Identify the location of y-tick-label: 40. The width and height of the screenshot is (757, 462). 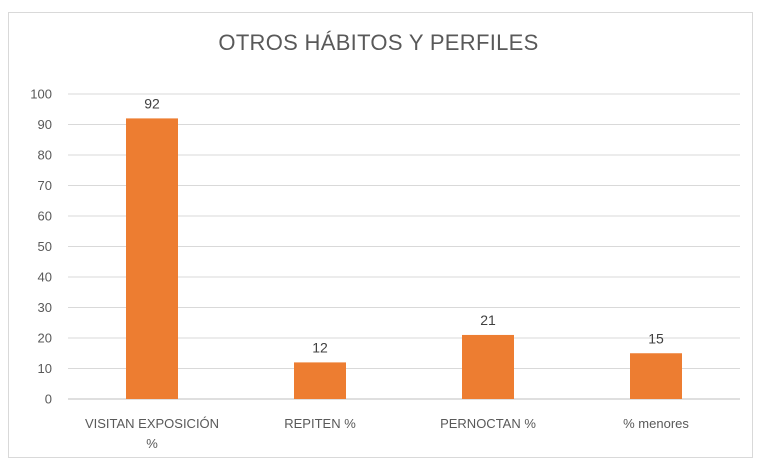
(45, 277).